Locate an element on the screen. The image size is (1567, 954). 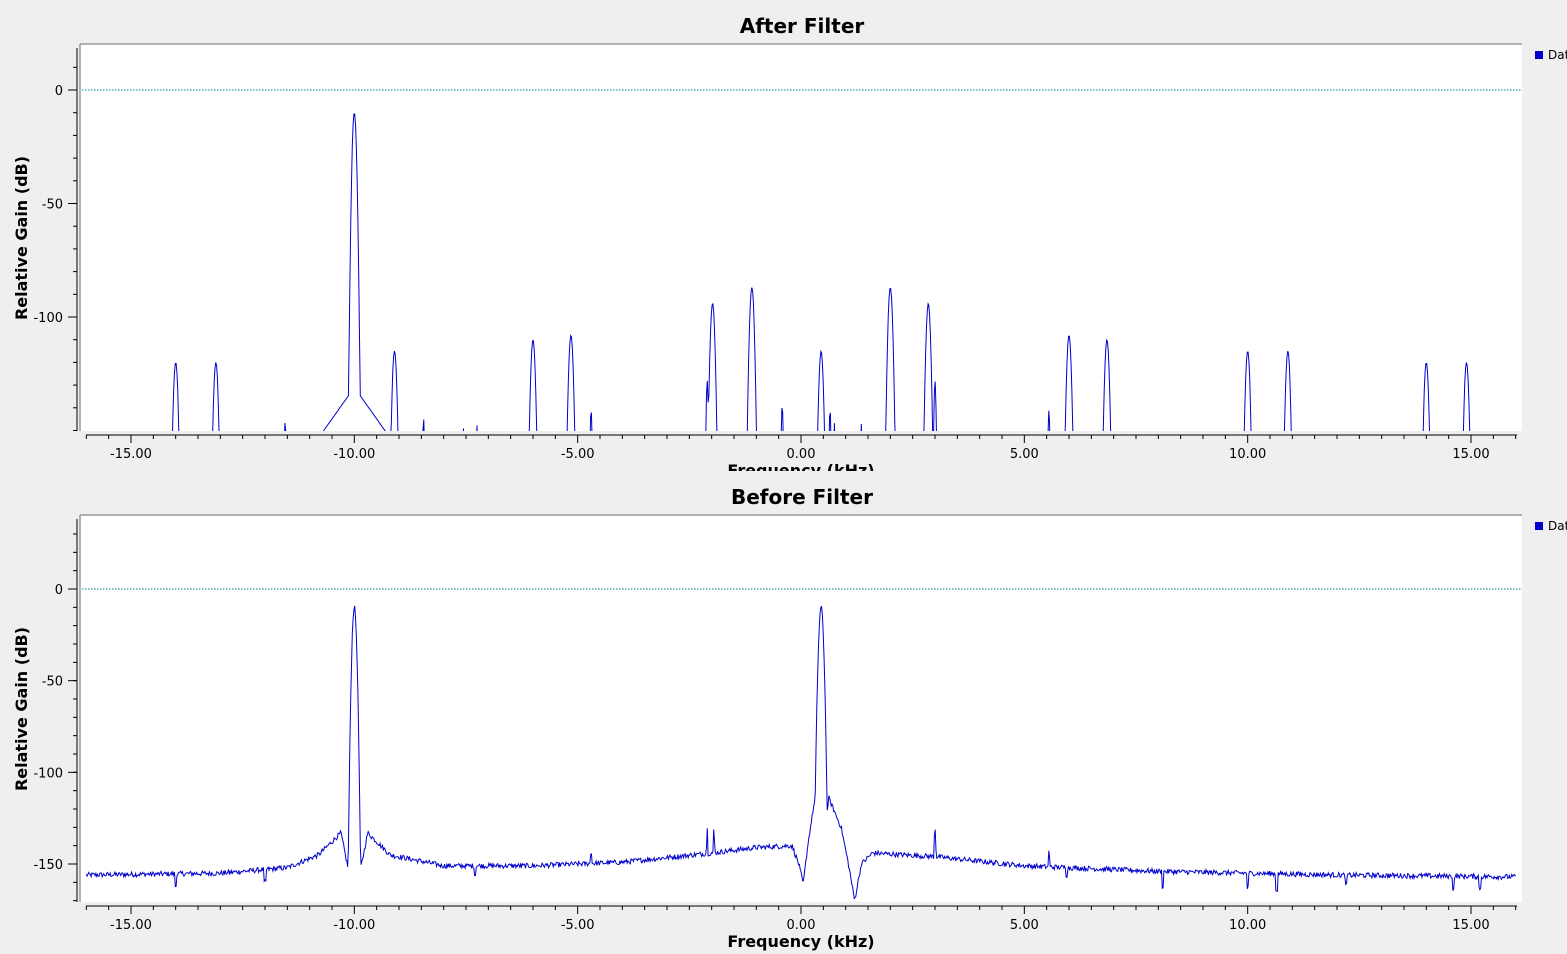
chart-title: After Filter is located at coordinates (802, 26).